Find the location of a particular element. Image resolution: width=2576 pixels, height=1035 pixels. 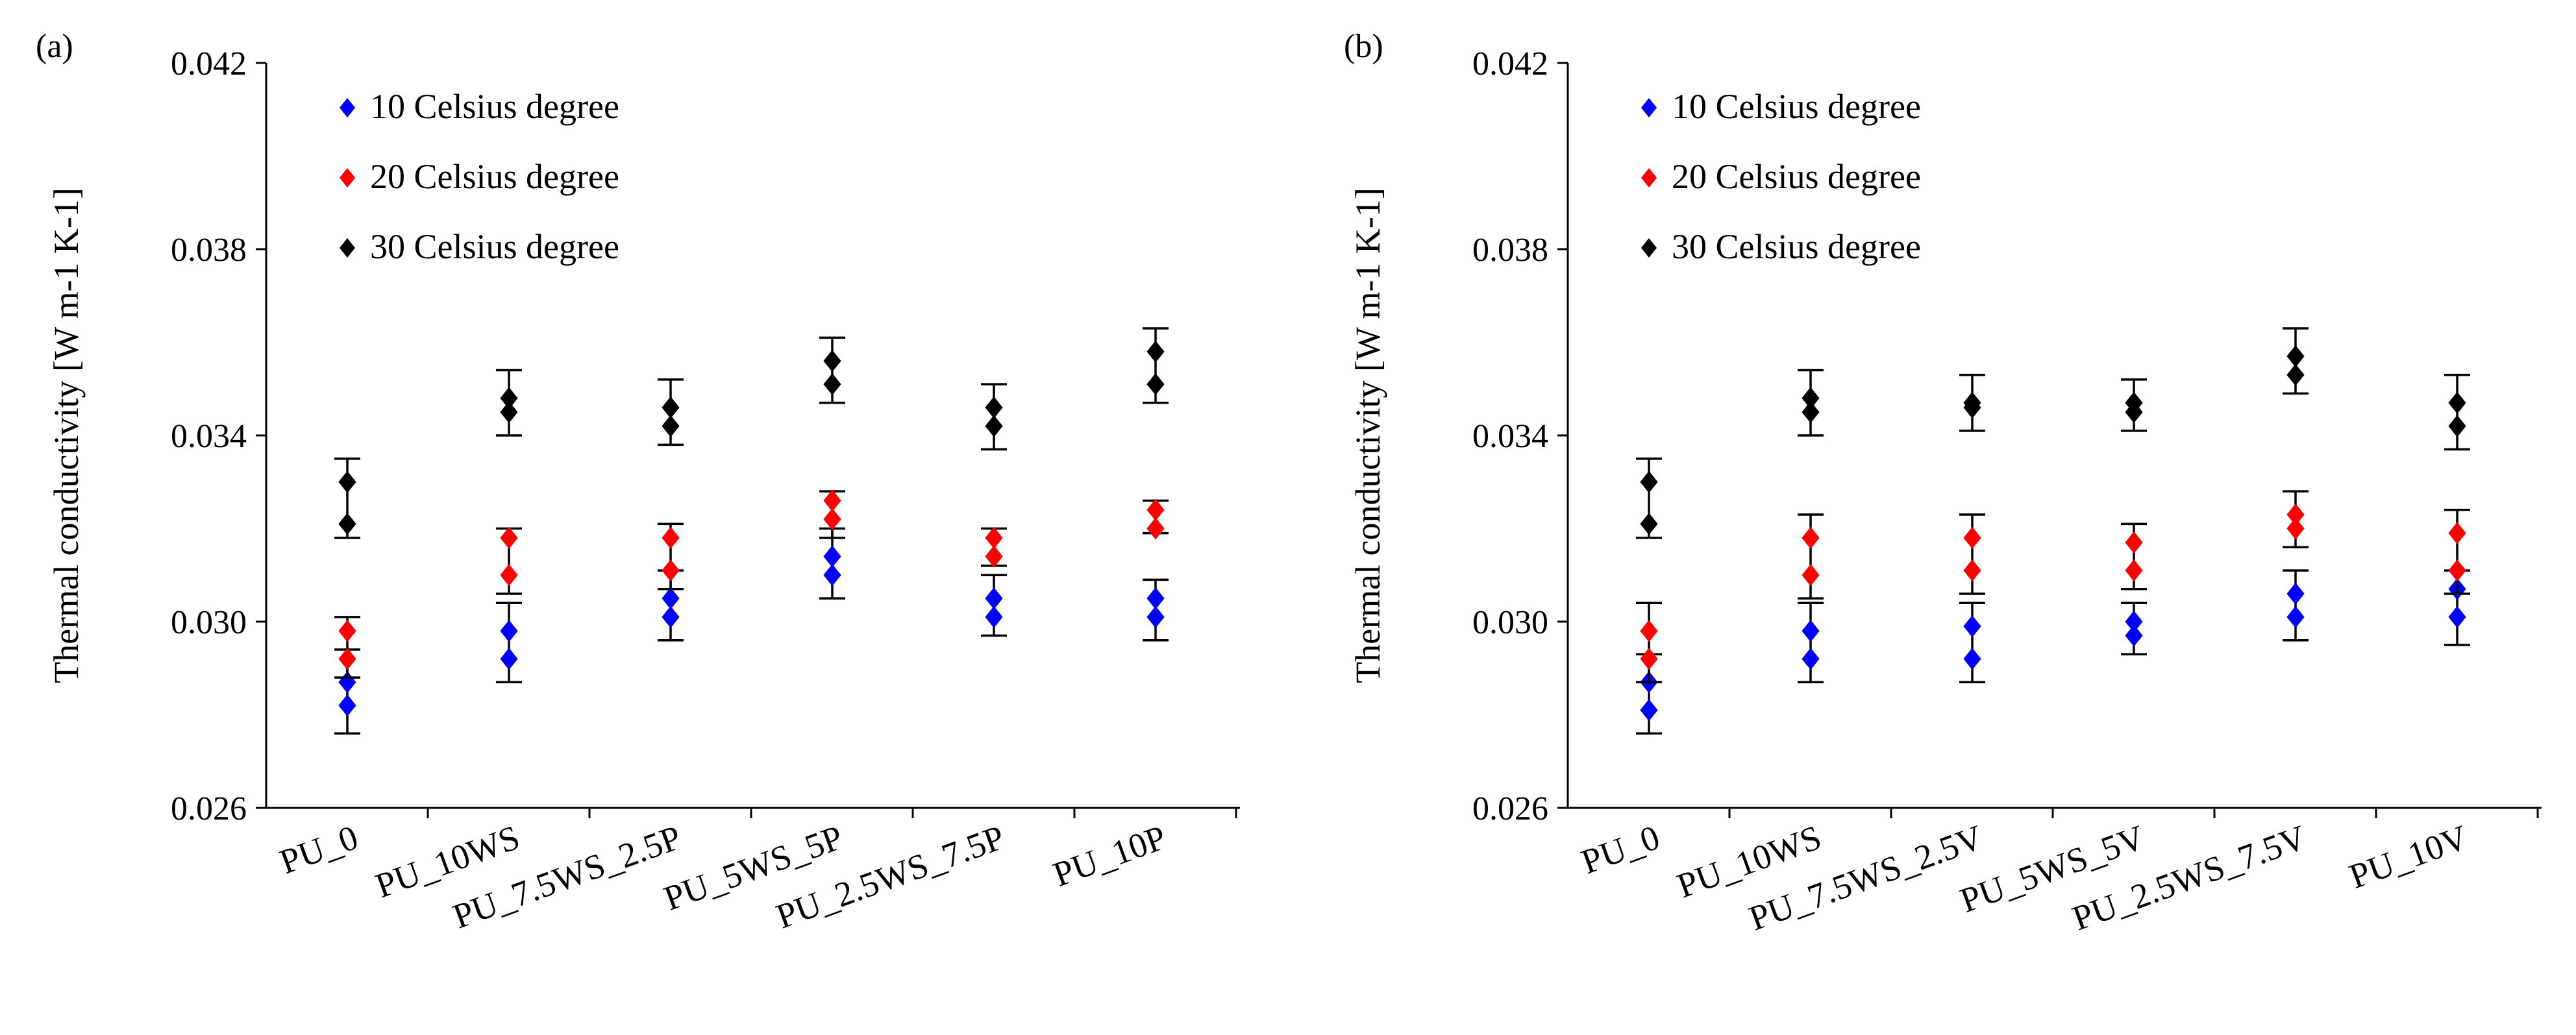

category-label: PU_10V is located at coordinates (2408, 857).